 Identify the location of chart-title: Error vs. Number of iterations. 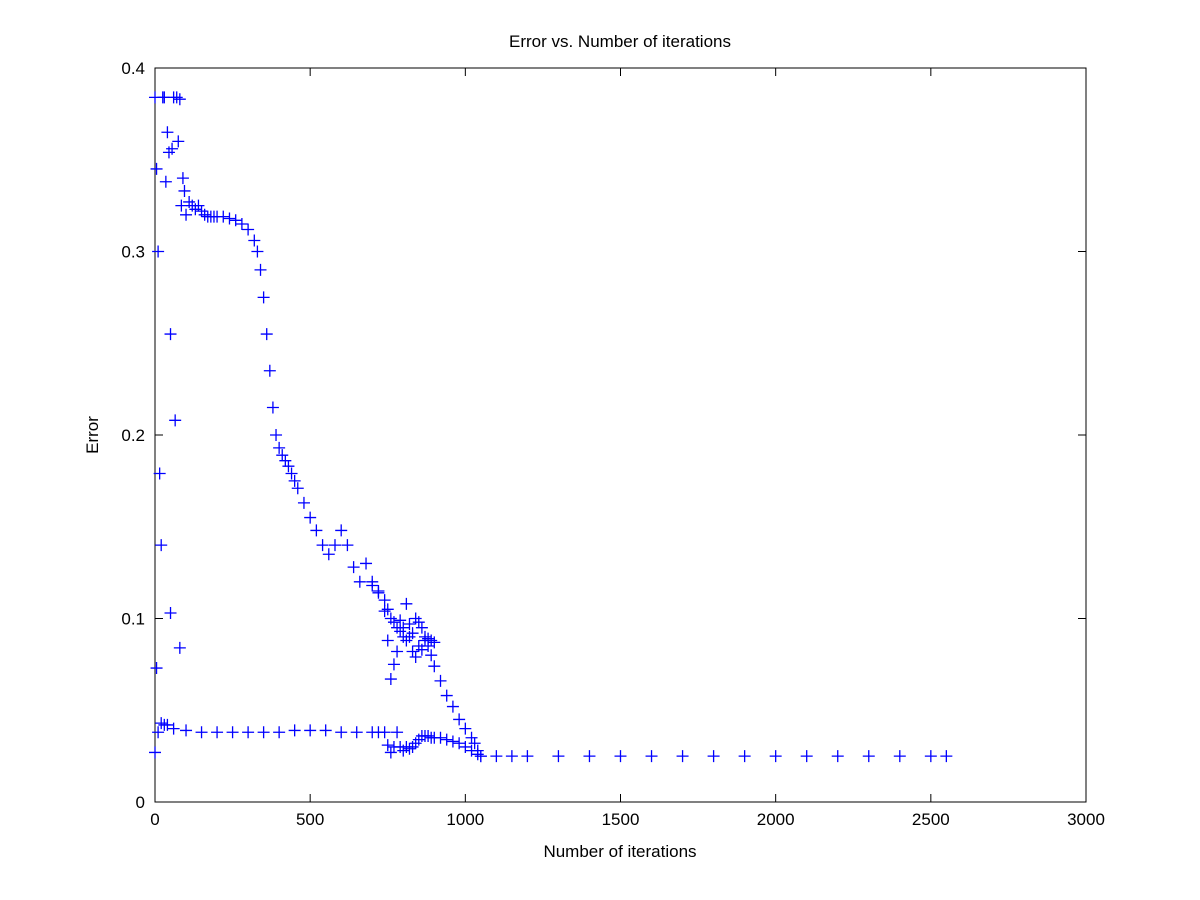
(620, 41).